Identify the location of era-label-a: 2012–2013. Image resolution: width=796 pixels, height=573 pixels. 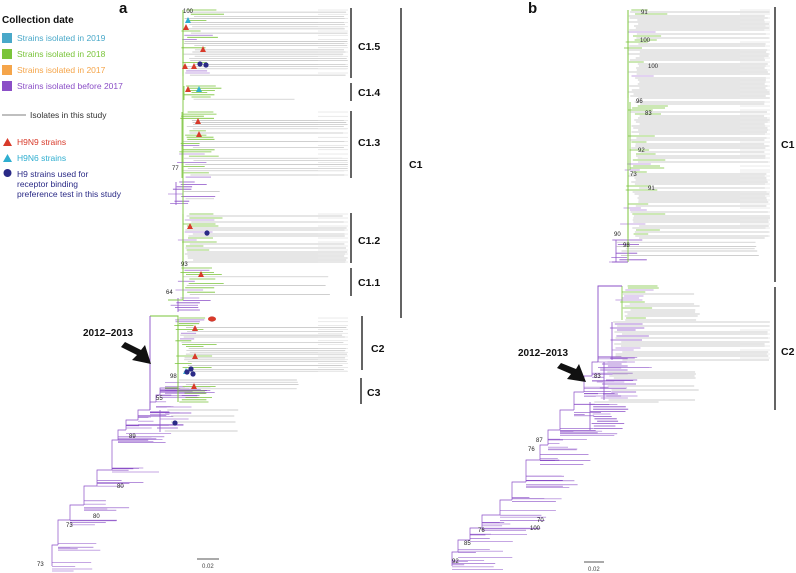
(108, 333).